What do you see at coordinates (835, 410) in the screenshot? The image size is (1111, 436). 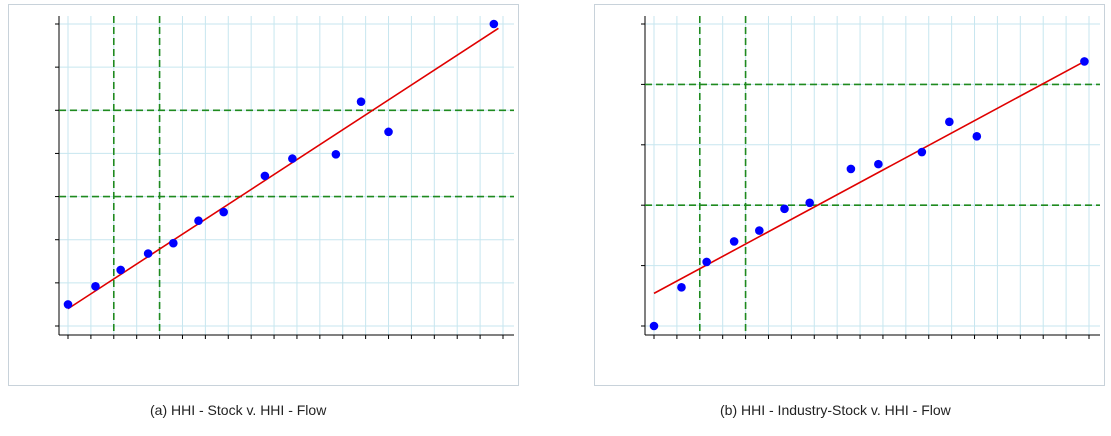 I see `caption-b: (b) HHI - Industry-Stock v. HHI - Flow` at bounding box center [835, 410].